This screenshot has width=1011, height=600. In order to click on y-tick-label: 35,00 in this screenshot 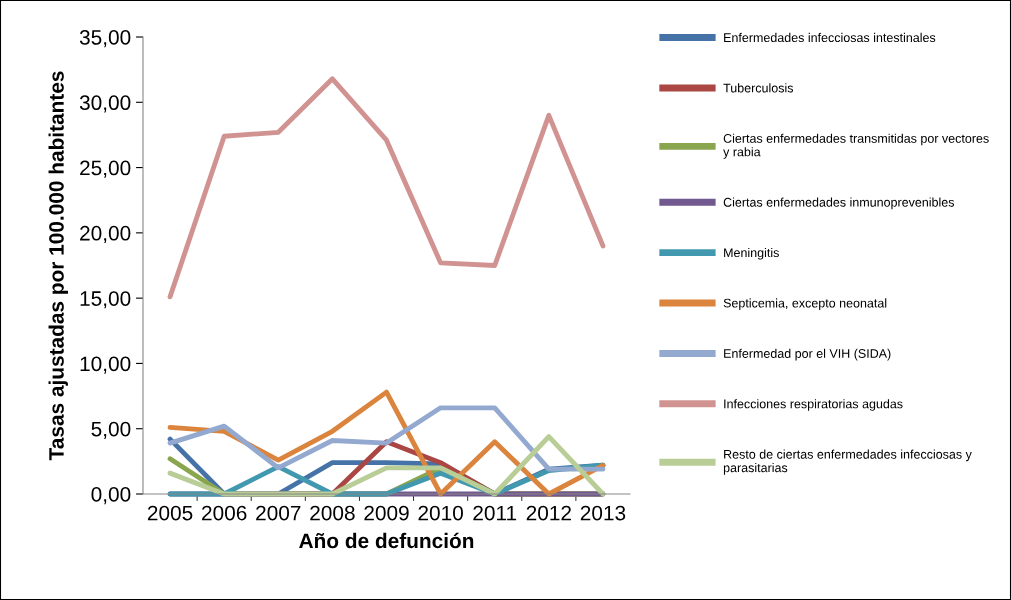, I will do `click(105, 39)`.